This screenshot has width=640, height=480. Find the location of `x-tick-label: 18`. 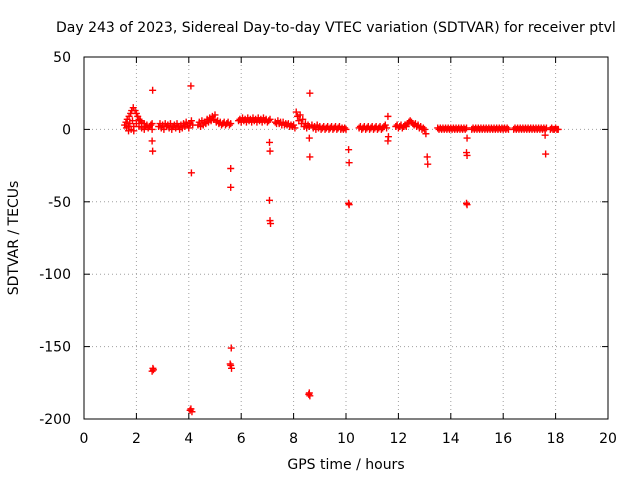

x-tick-label: 18 is located at coordinates (556, 439).